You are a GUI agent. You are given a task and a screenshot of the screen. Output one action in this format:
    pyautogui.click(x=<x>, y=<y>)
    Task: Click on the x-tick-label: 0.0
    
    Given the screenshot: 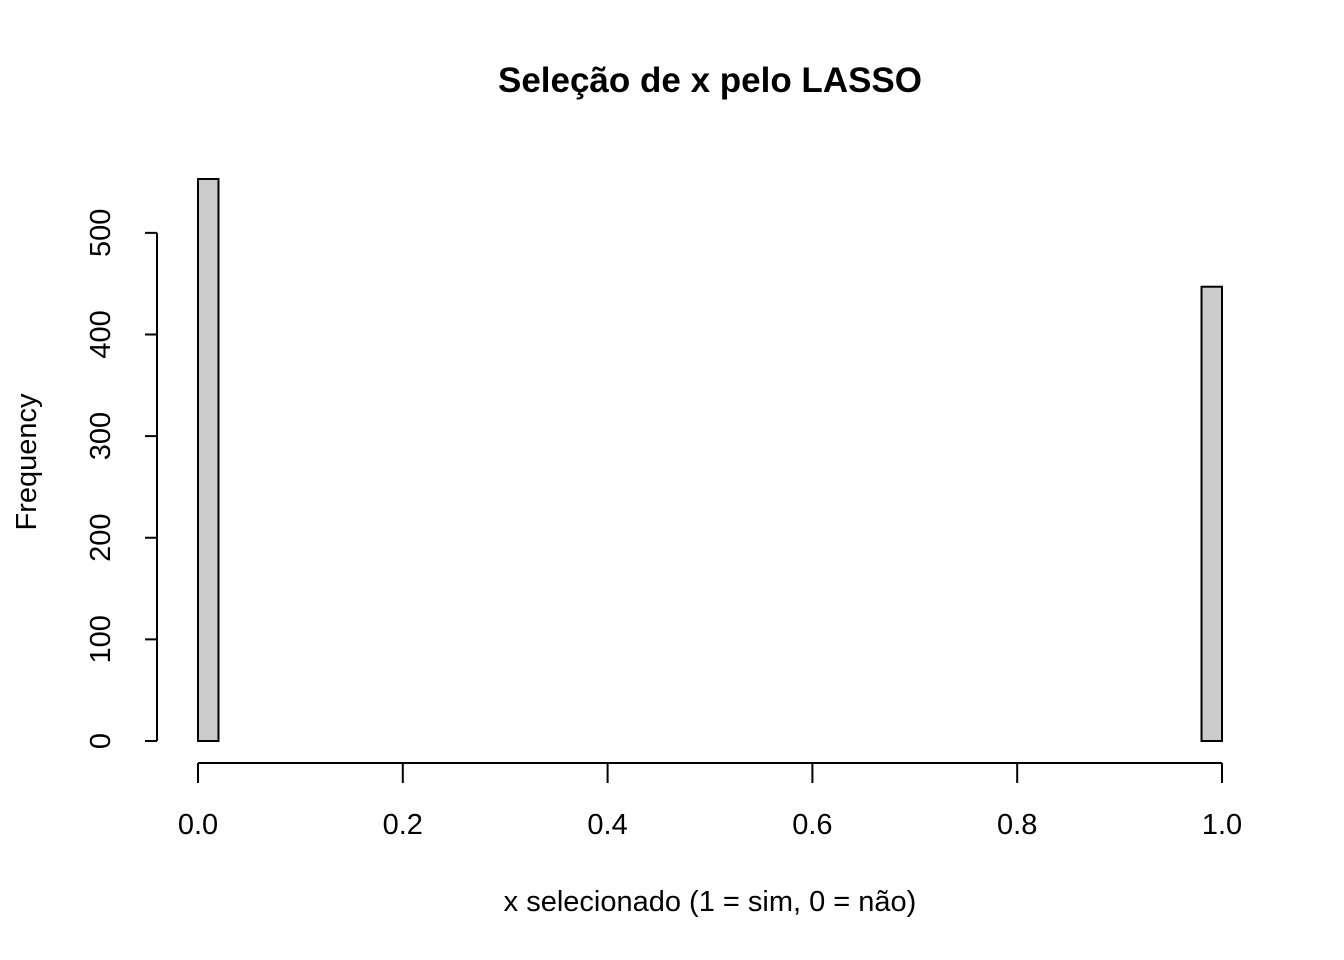 What is the action you would take?
    pyautogui.click(x=198, y=825)
    